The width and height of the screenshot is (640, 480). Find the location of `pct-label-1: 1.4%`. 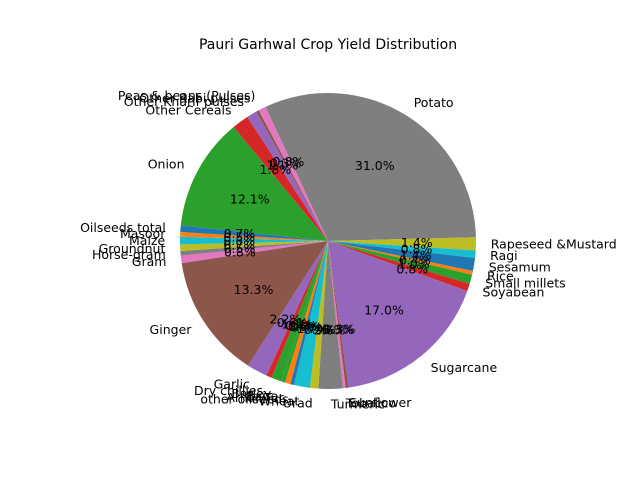

pct-label-1: 1.4% is located at coordinates (417, 242).